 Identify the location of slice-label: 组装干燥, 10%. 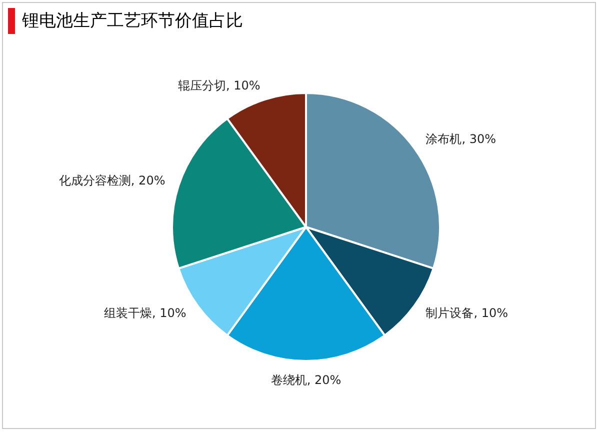
(145, 313).